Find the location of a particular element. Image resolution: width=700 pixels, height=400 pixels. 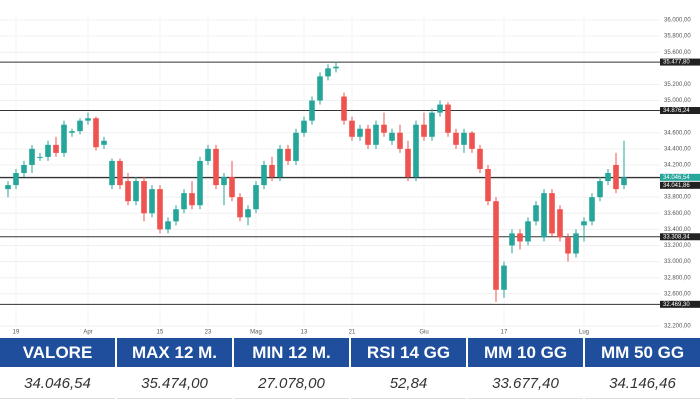

x-tick-label: 15 is located at coordinates (160, 333).